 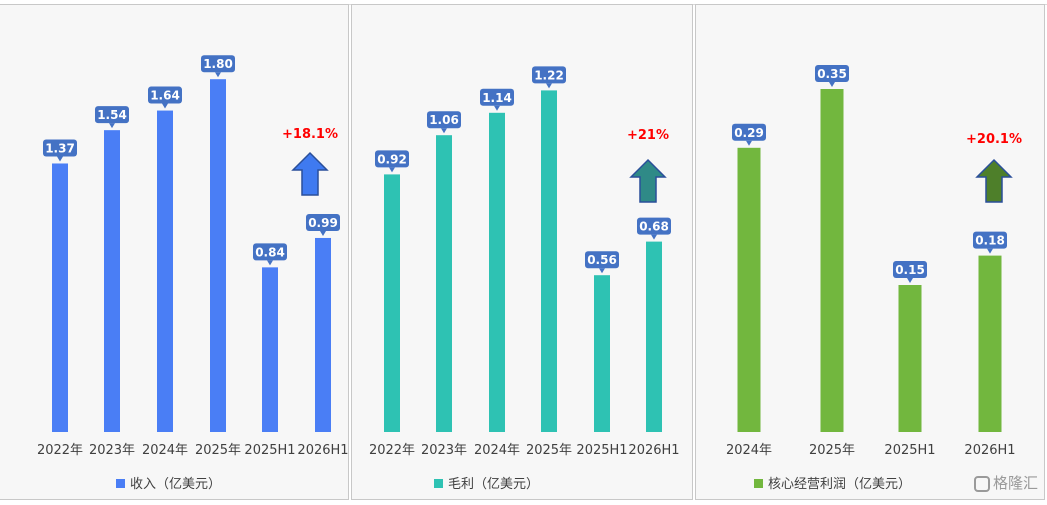 What do you see at coordinates (175, 484) in the screenshot?
I see `legend-label: 收入（亿美元）` at bounding box center [175, 484].